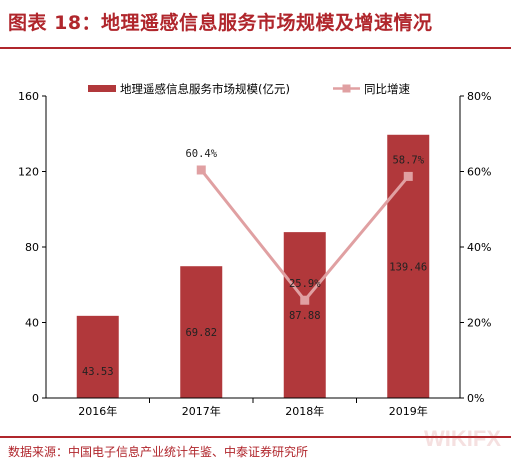 This screenshot has width=511, height=466. Describe the element at coordinates (305, 284) in the screenshot. I see `growth-data-label: 25.9%` at that location.